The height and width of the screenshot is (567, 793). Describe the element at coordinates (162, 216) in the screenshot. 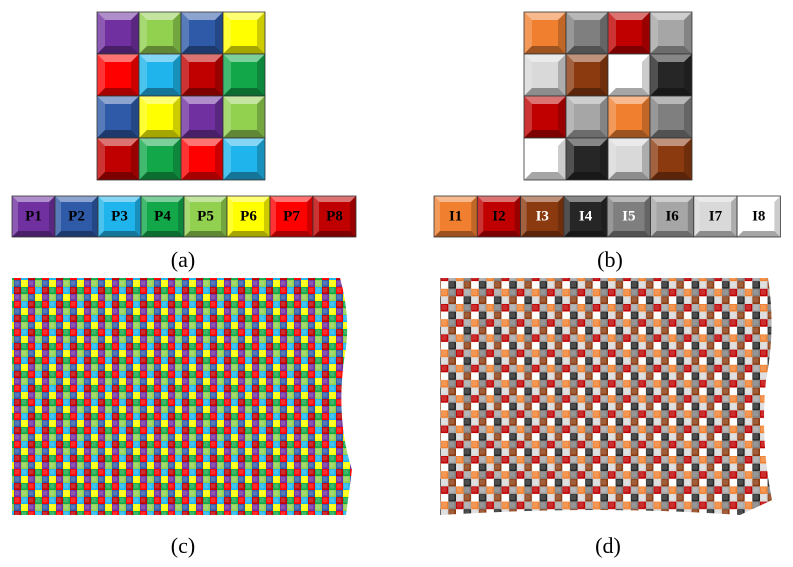

I see `palette-label: P4` at that location.